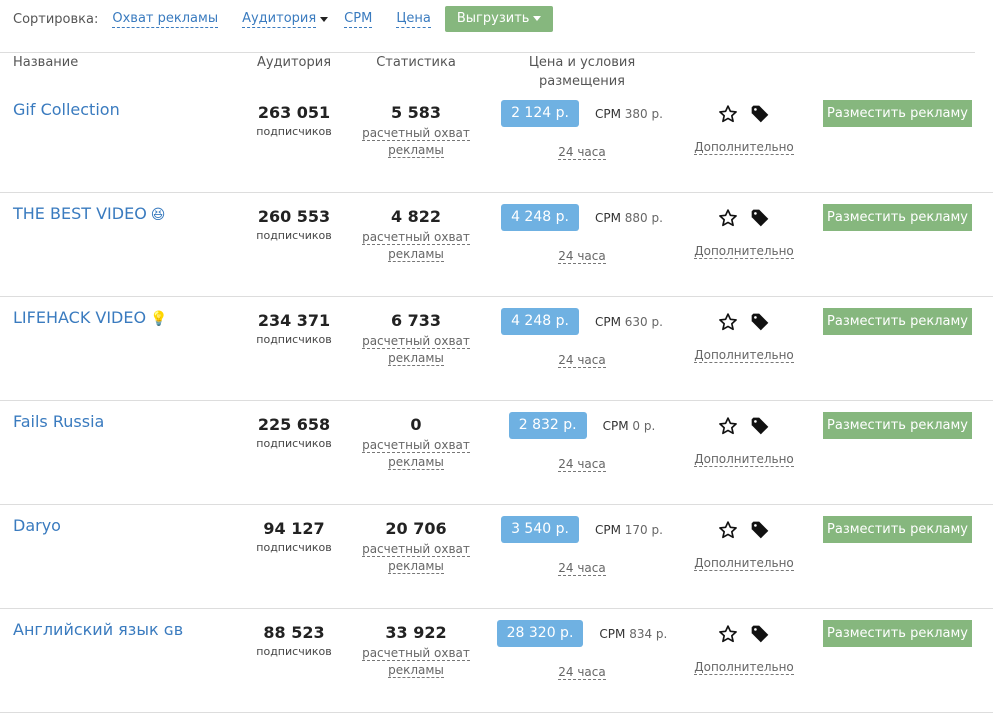 The width and height of the screenshot is (1000, 713). I want to click on channel-name-link: THE BEST VIDEO 😆, so click(89, 213).